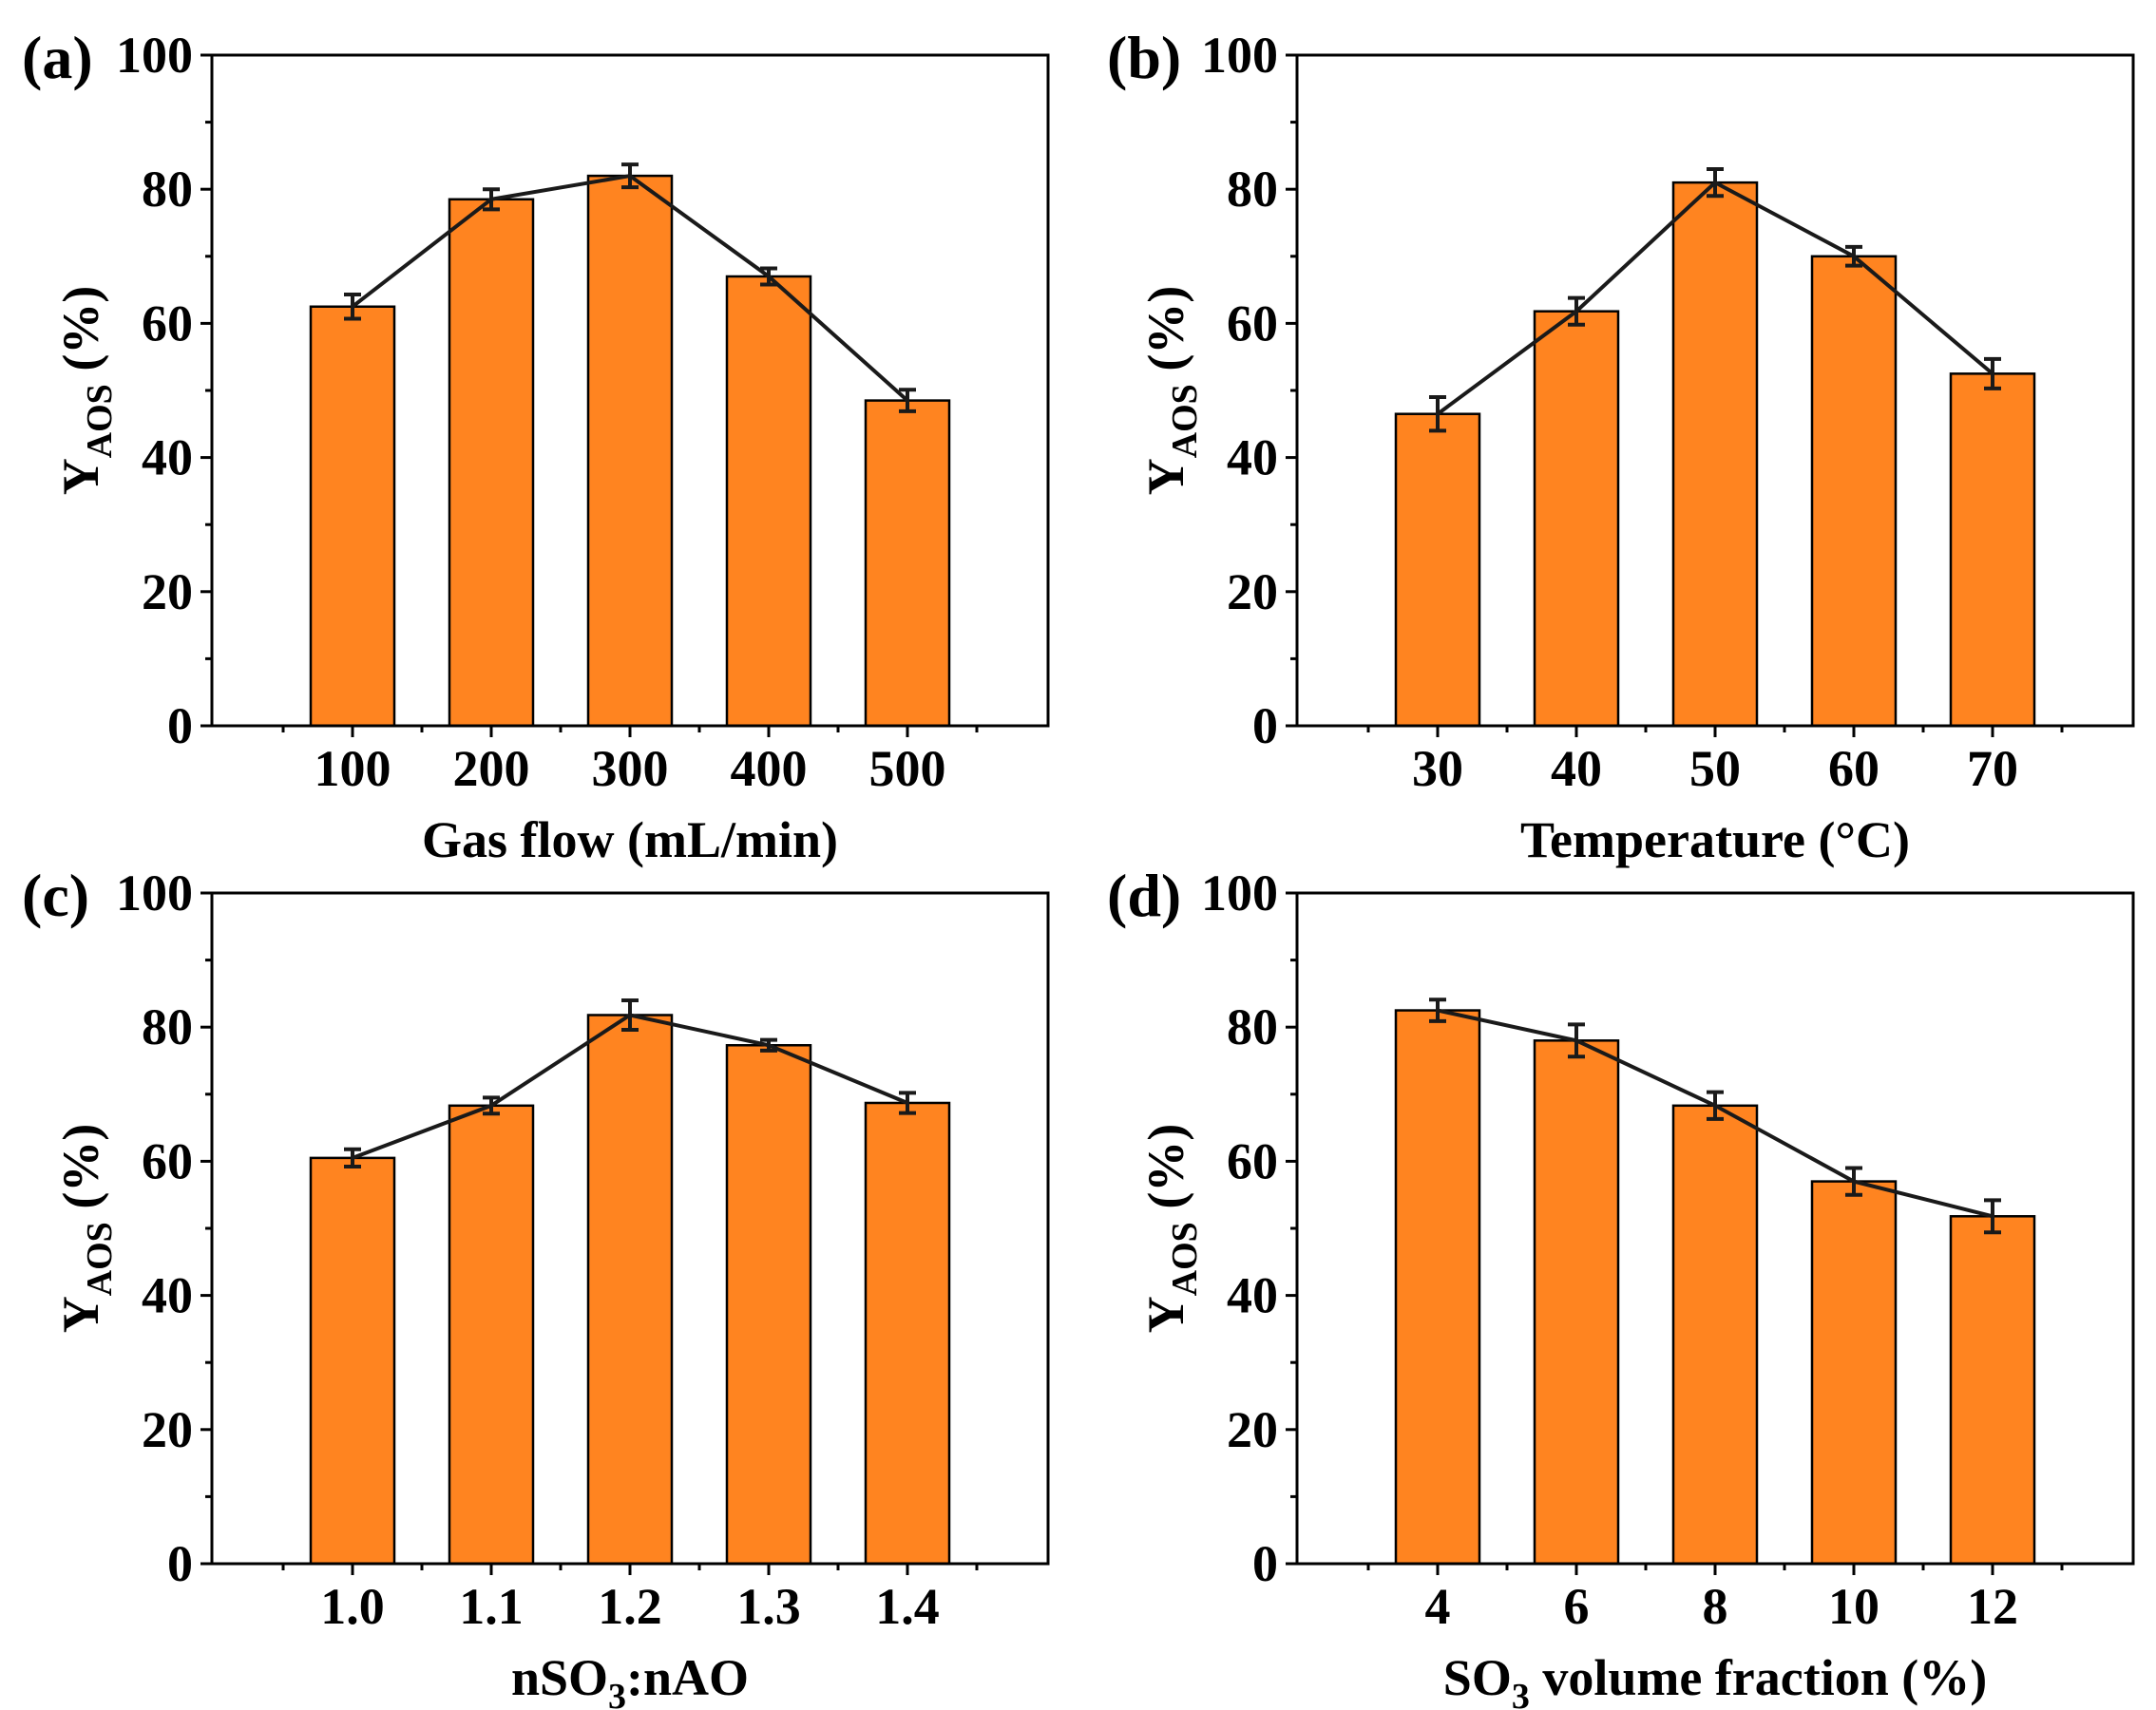  Describe the element at coordinates (492, 768) in the screenshot. I see `x-tick-label: 200` at that location.